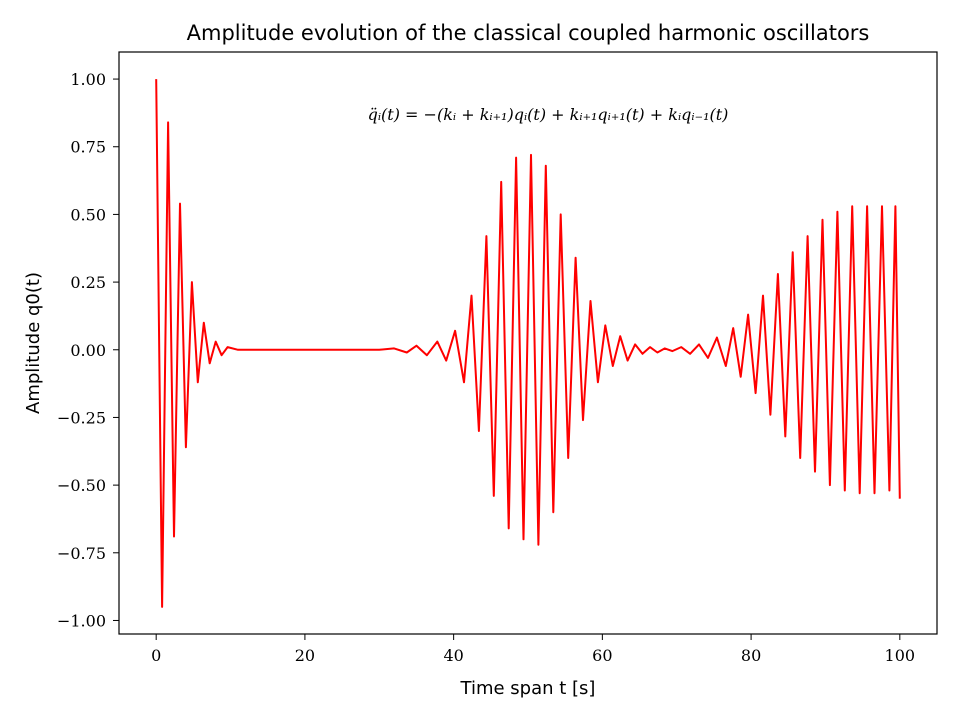 This screenshot has width=960, height=720. I want to click on y-axis-label: Amplitude q0(t), so click(33, 343).